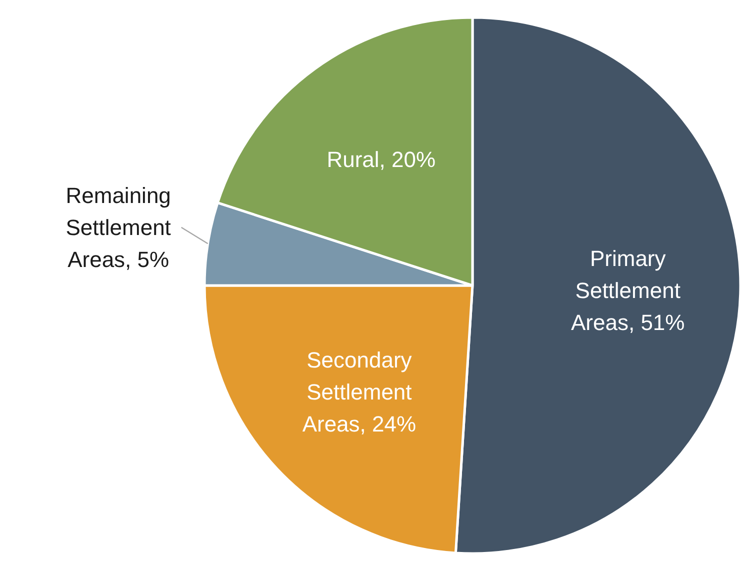  I want to click on slice-label: Rural, 20%, so click(381, 159).